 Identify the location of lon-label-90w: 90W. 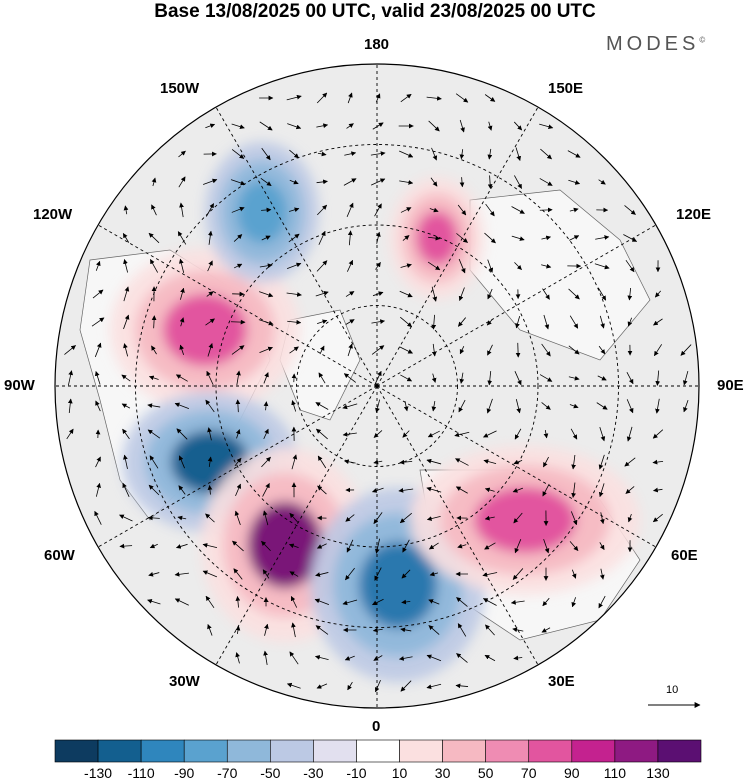
(19, 385).